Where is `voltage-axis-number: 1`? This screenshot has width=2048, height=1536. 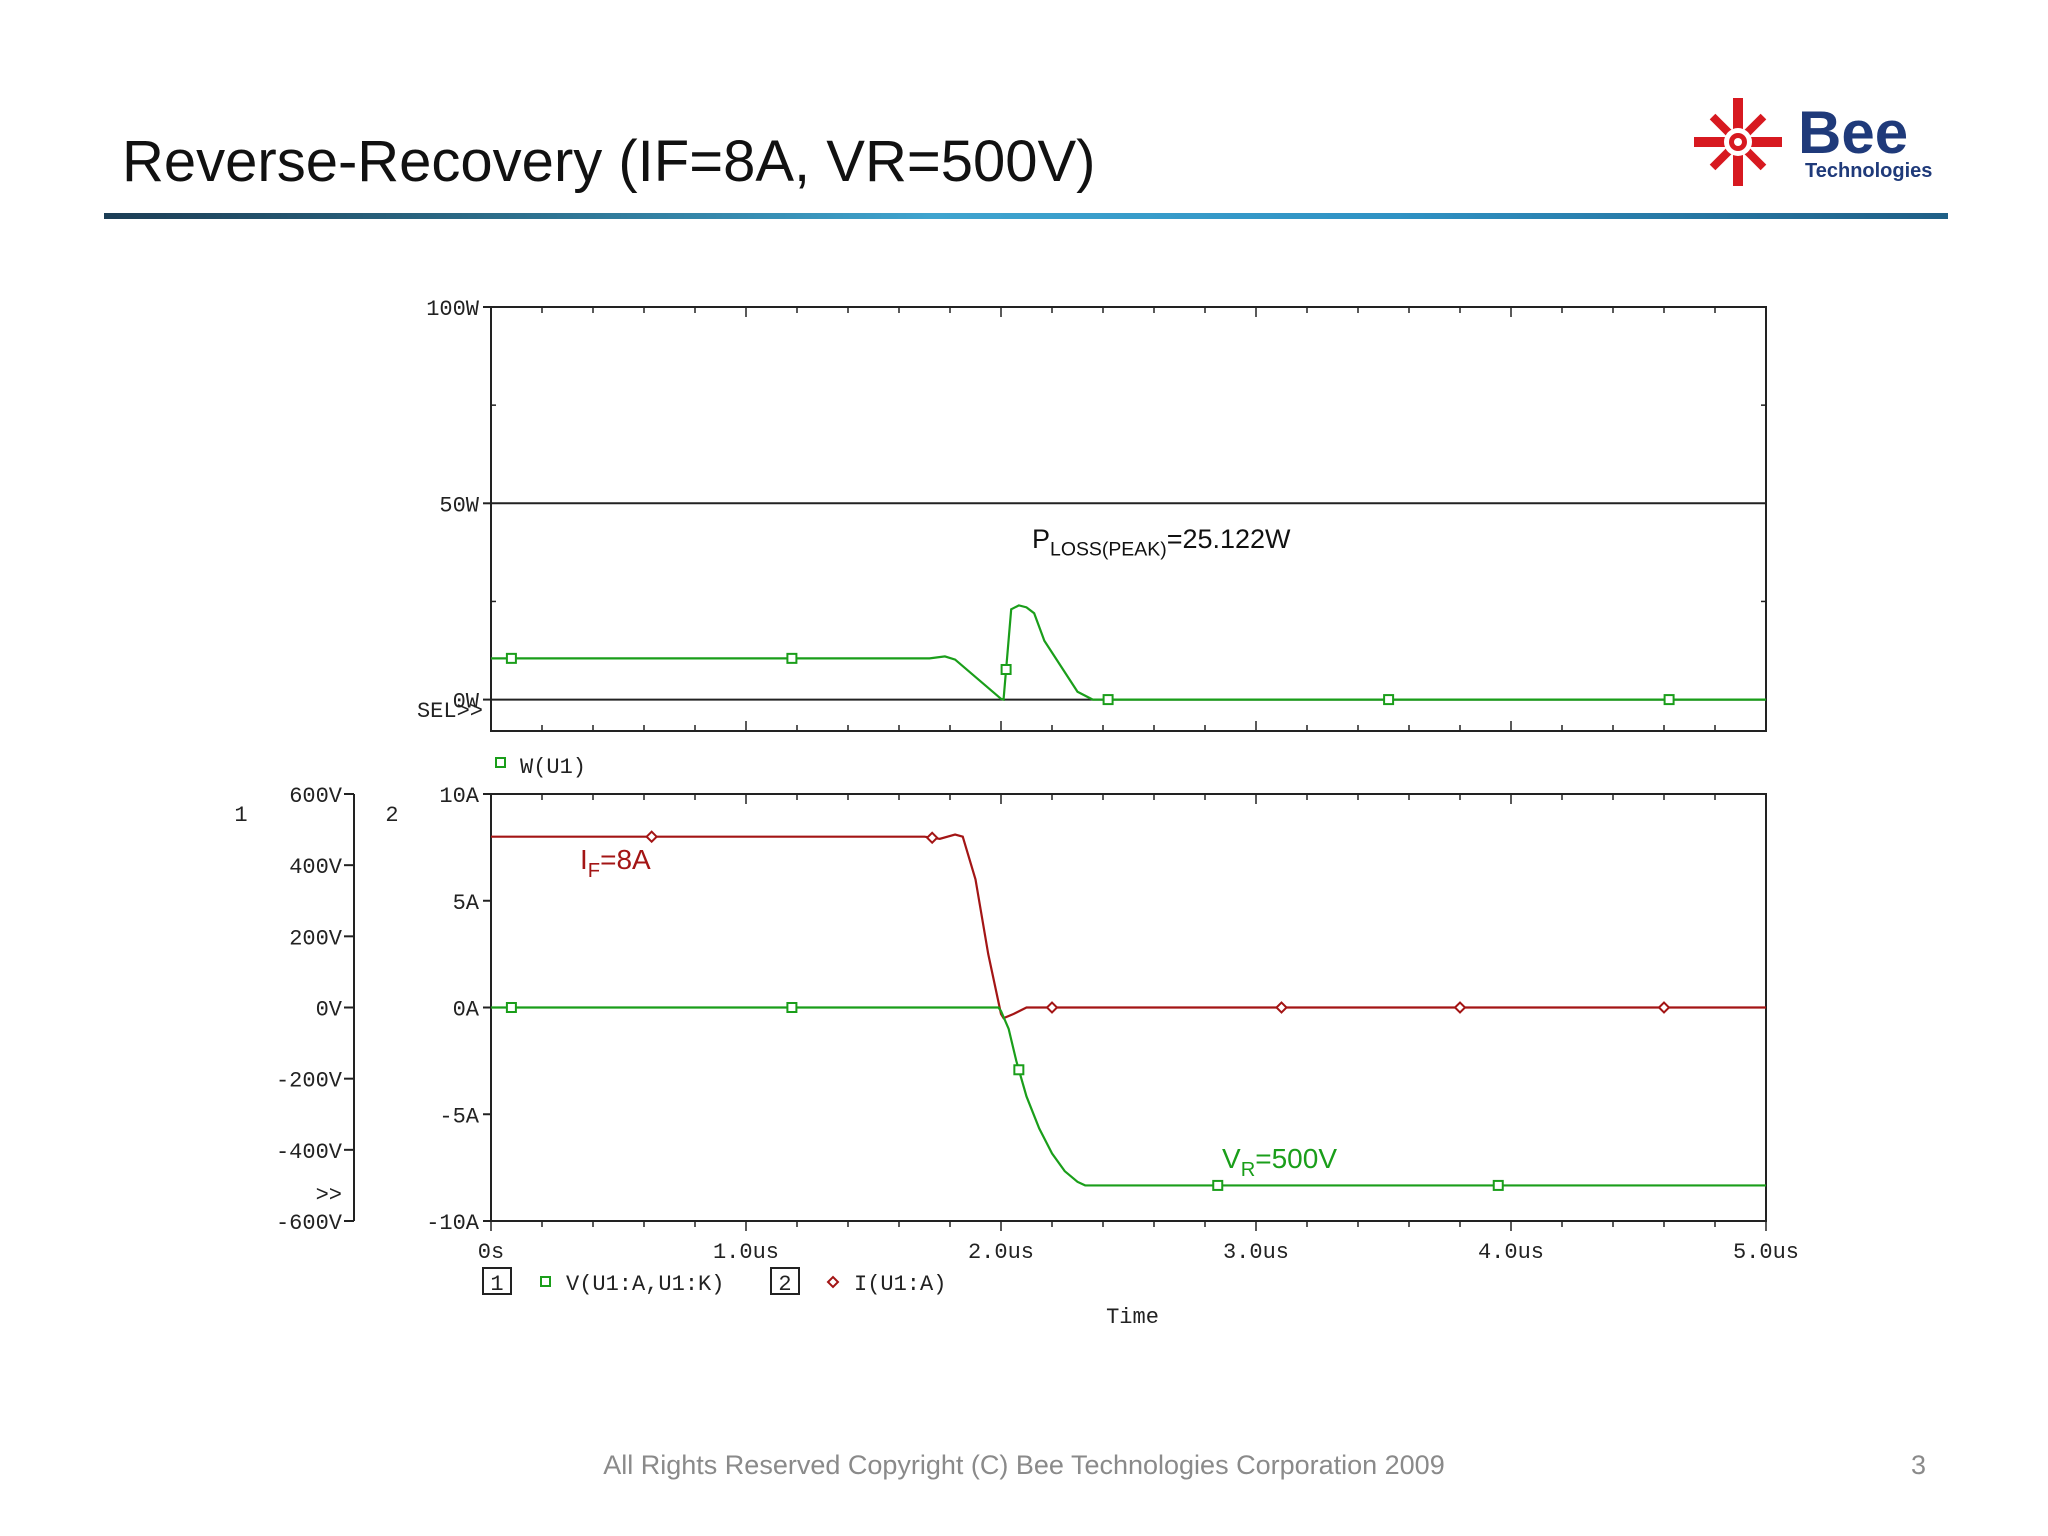 voltage-axis-number: 1 is located at coordinates (240, 815).